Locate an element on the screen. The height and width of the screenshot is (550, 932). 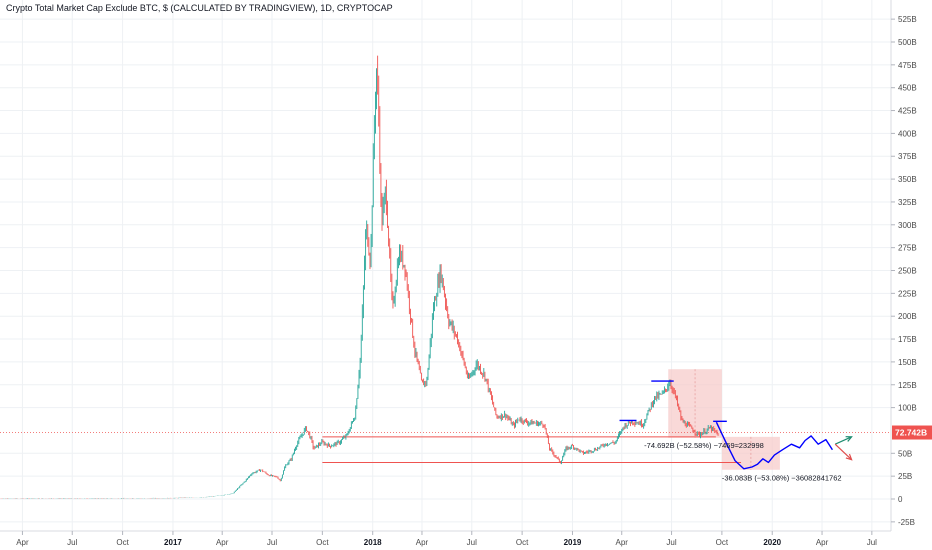
scenario-arrows is located at coordinates (843, 448).